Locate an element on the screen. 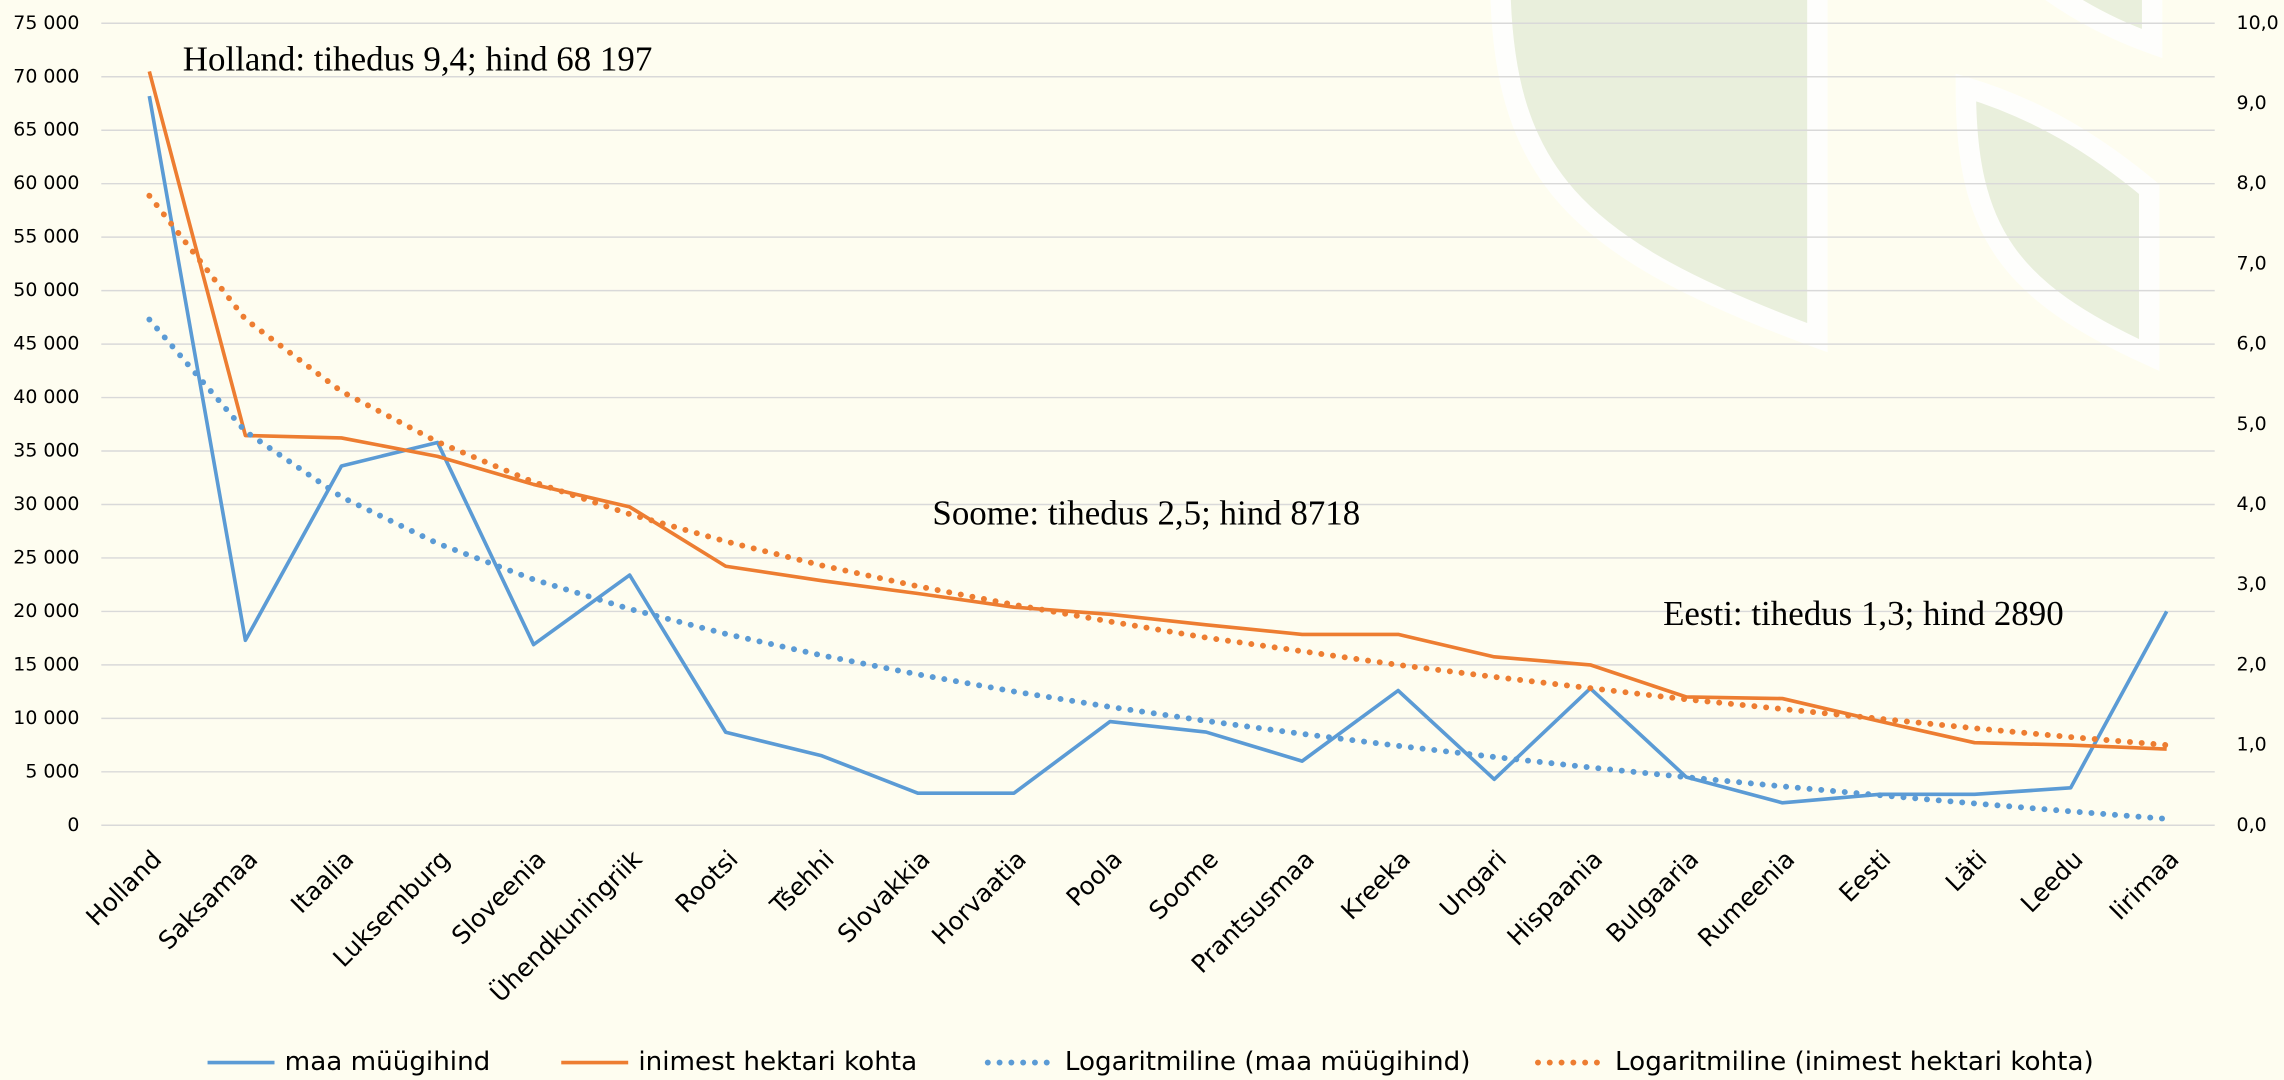 This screenshot has height=1080, width=2284. y2-tick-label: 1,0 is located at coordinates (2252, 745).